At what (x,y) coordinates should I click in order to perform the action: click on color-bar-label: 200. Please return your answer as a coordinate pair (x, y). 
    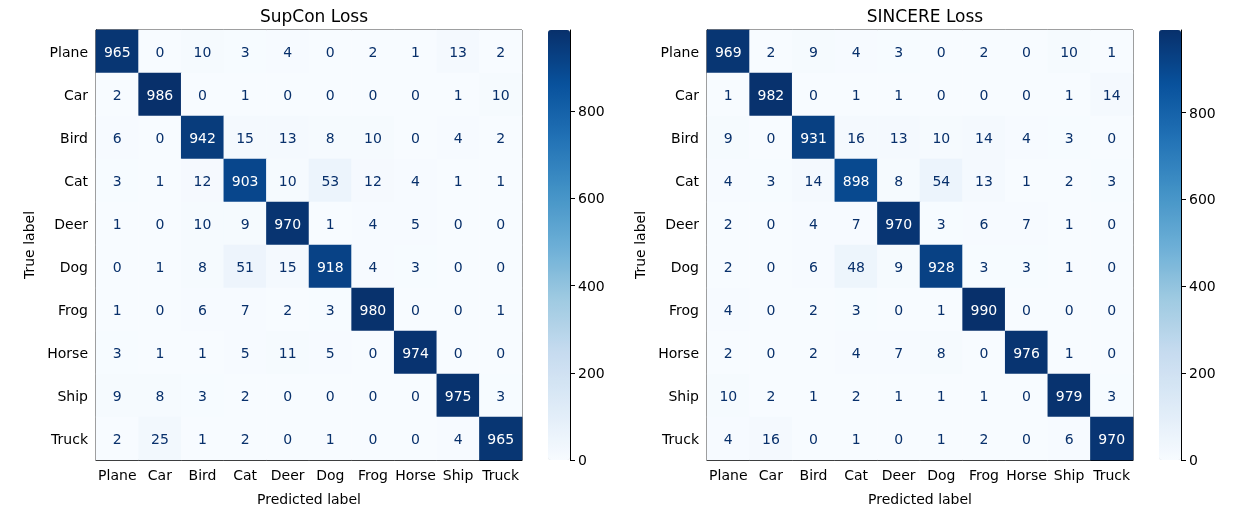
    Looking at the image, I should click on (1202, 373).